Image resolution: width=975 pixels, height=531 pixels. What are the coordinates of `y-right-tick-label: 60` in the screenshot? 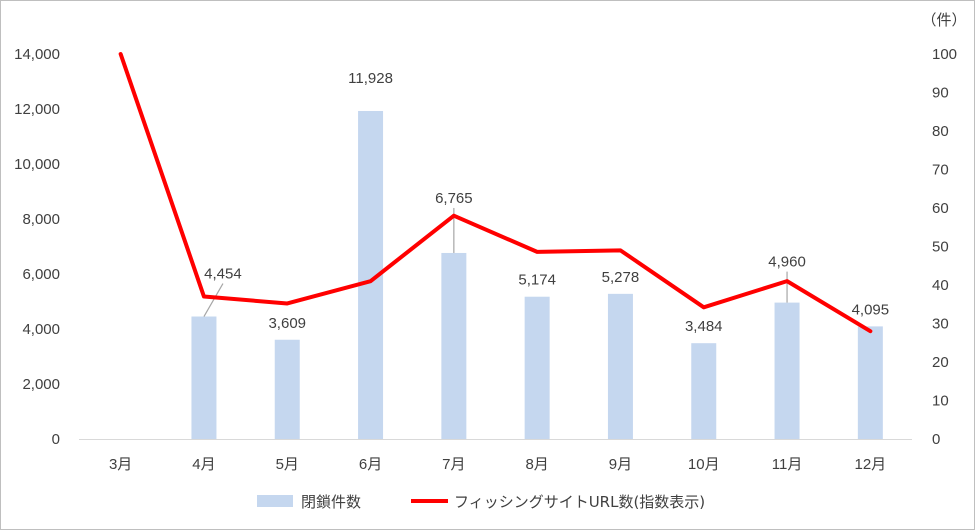 It's located at (940, 208).